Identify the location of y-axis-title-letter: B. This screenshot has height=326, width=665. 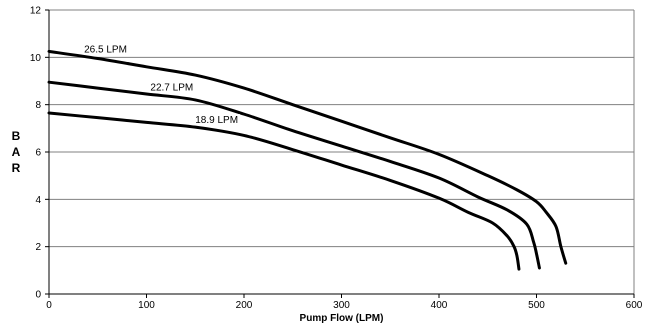
(16, 136).